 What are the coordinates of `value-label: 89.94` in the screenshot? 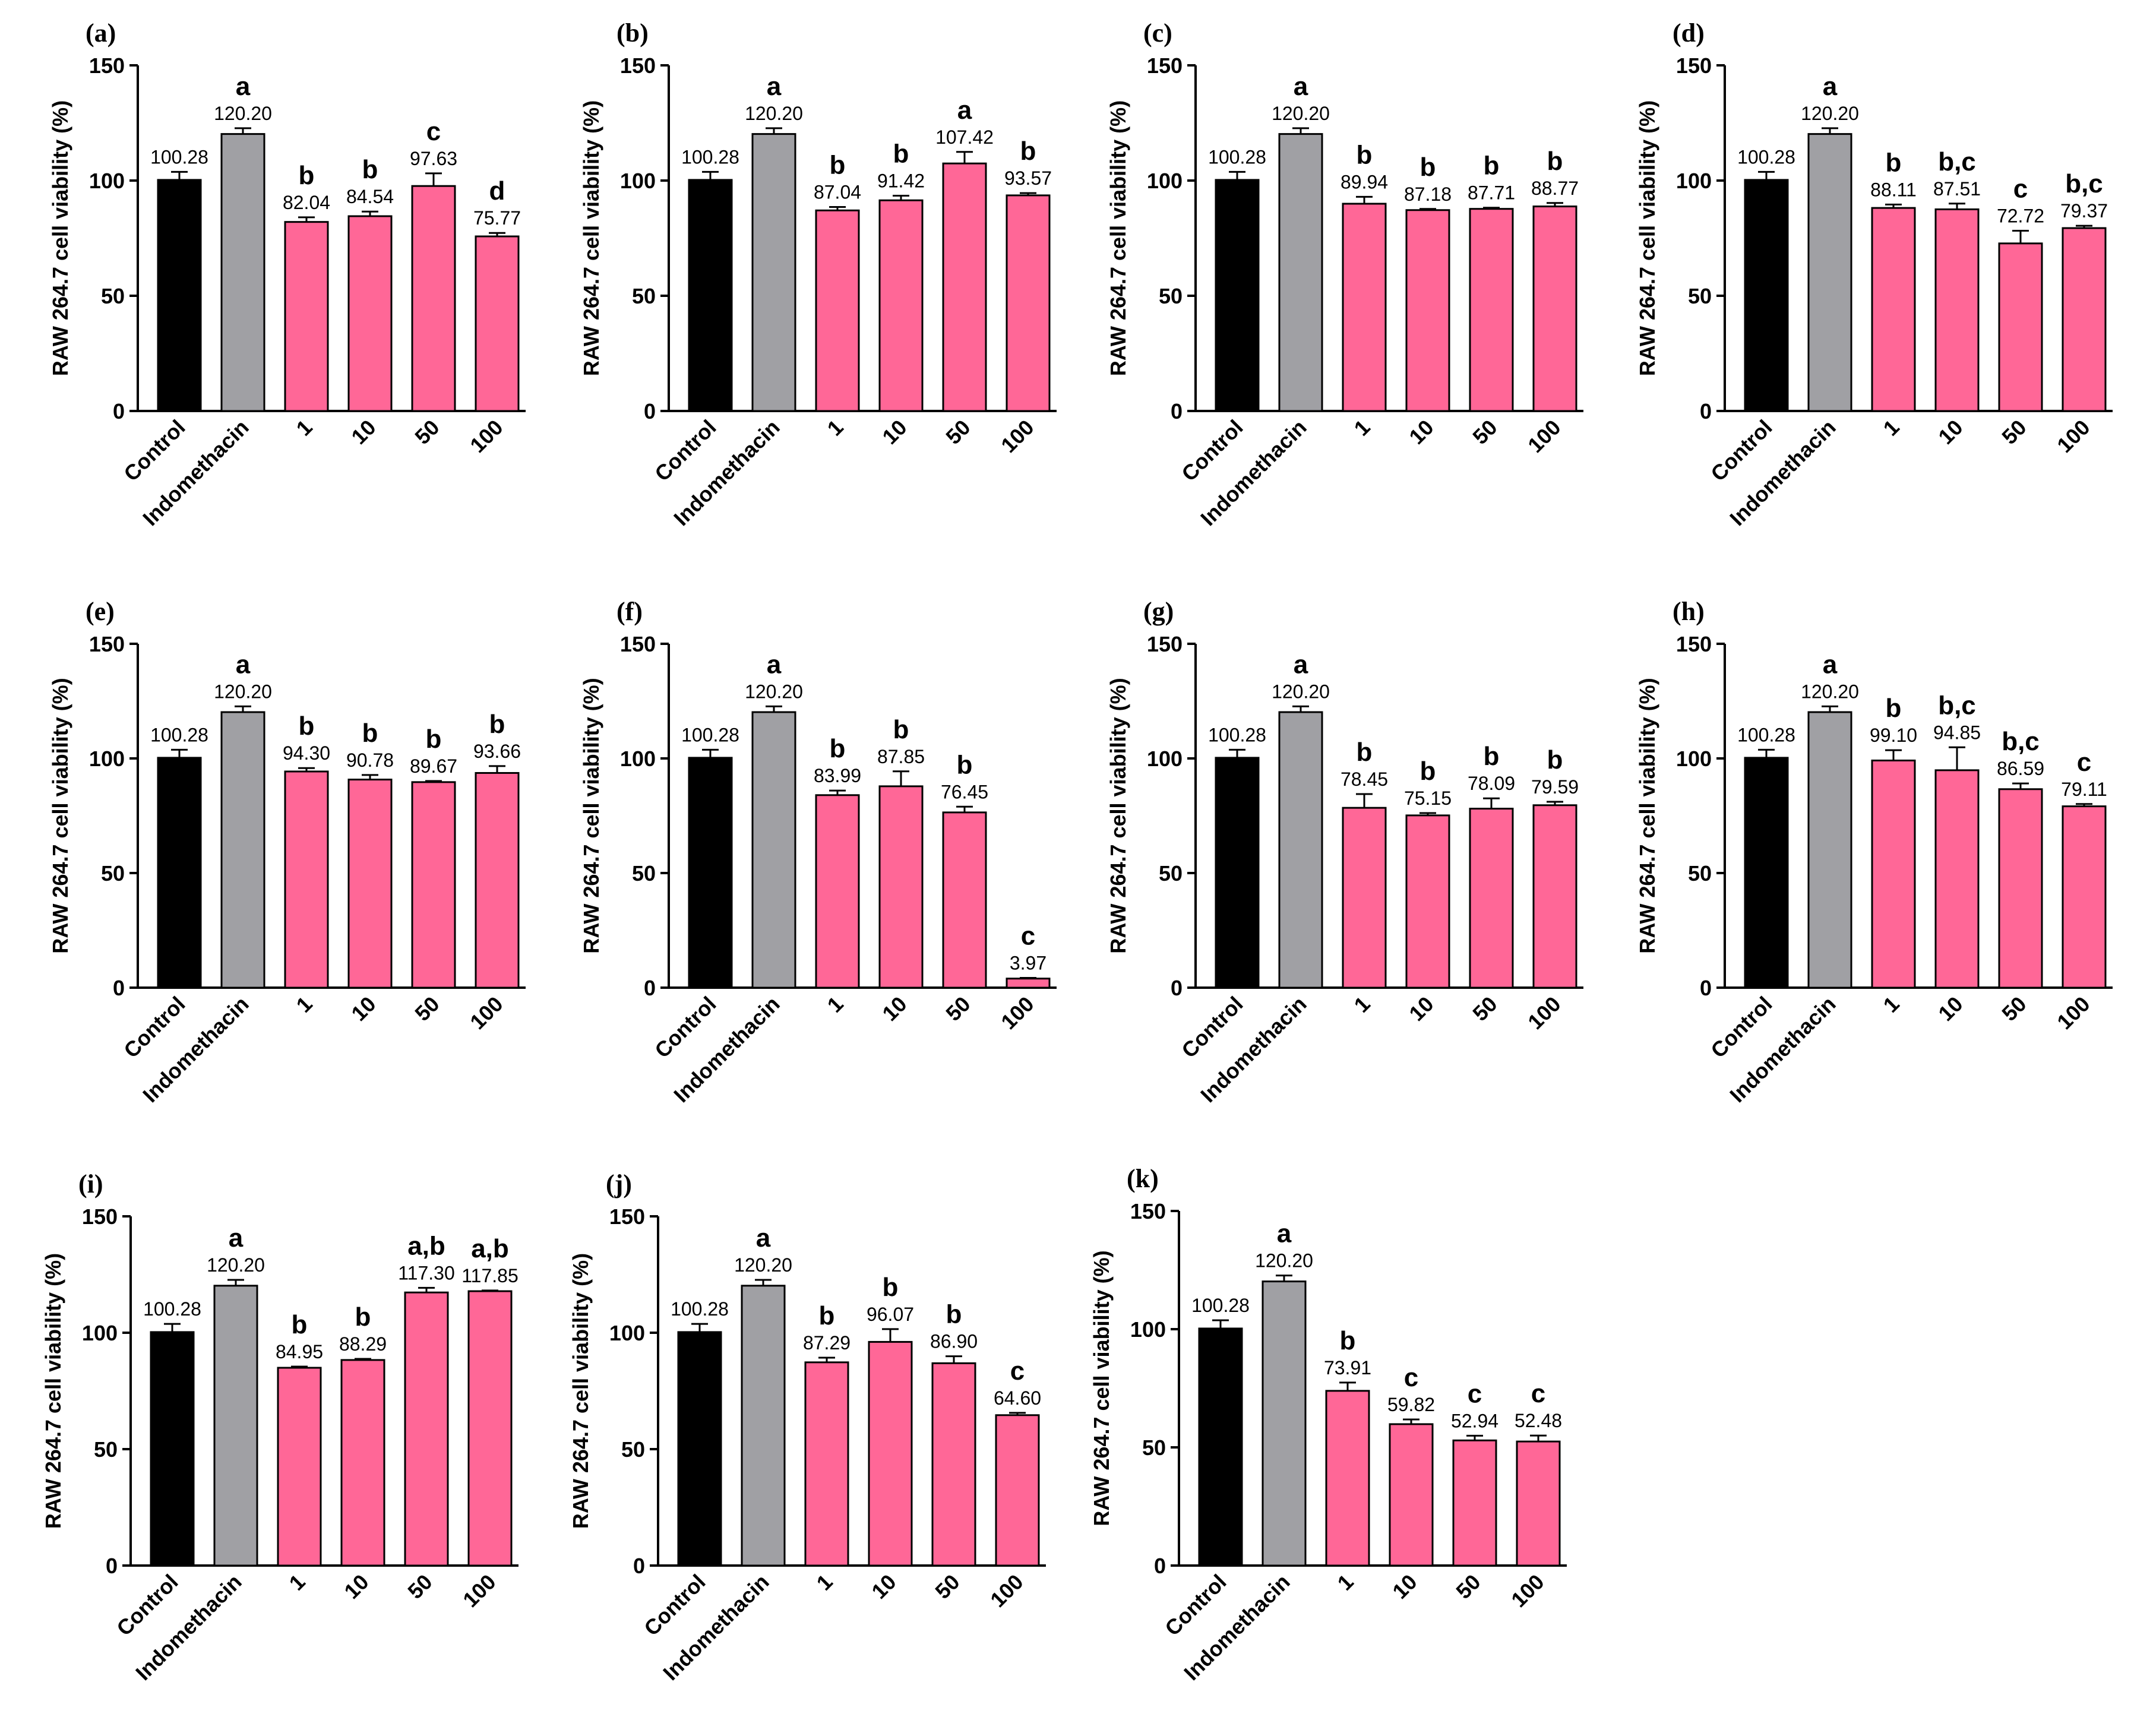 It's located at (1365, 181).